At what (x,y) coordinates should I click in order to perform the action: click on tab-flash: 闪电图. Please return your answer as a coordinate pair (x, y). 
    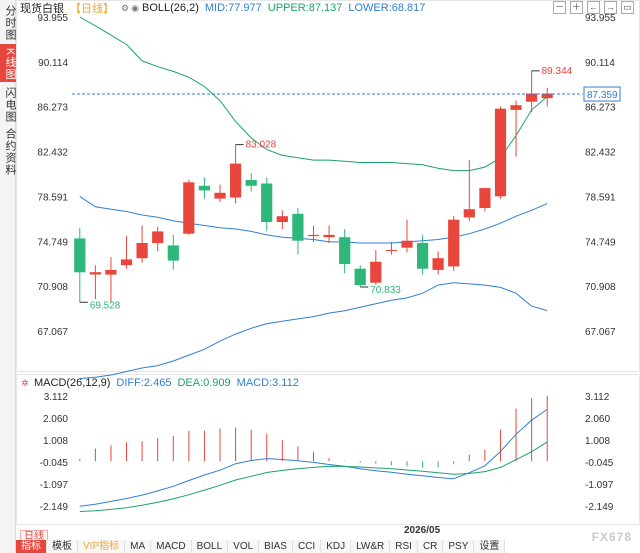
    Looking at the image, I should click on (10, 105).